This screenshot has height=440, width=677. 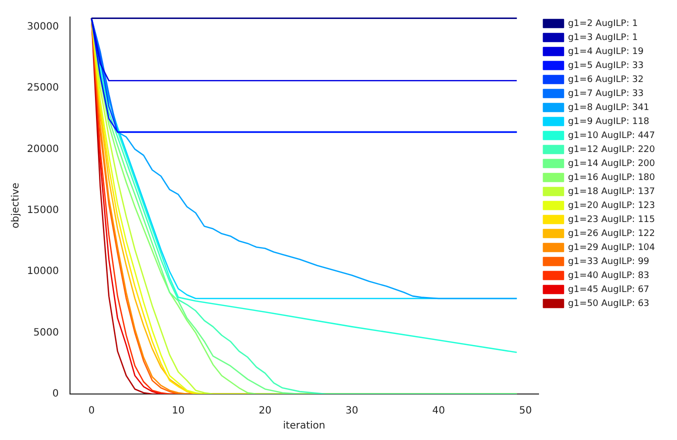 What do you see at coordinates (609, 275) in the screenshot?
I see `legend-label: g1=40 AugILP: 83` at bounding box center [609, 275].